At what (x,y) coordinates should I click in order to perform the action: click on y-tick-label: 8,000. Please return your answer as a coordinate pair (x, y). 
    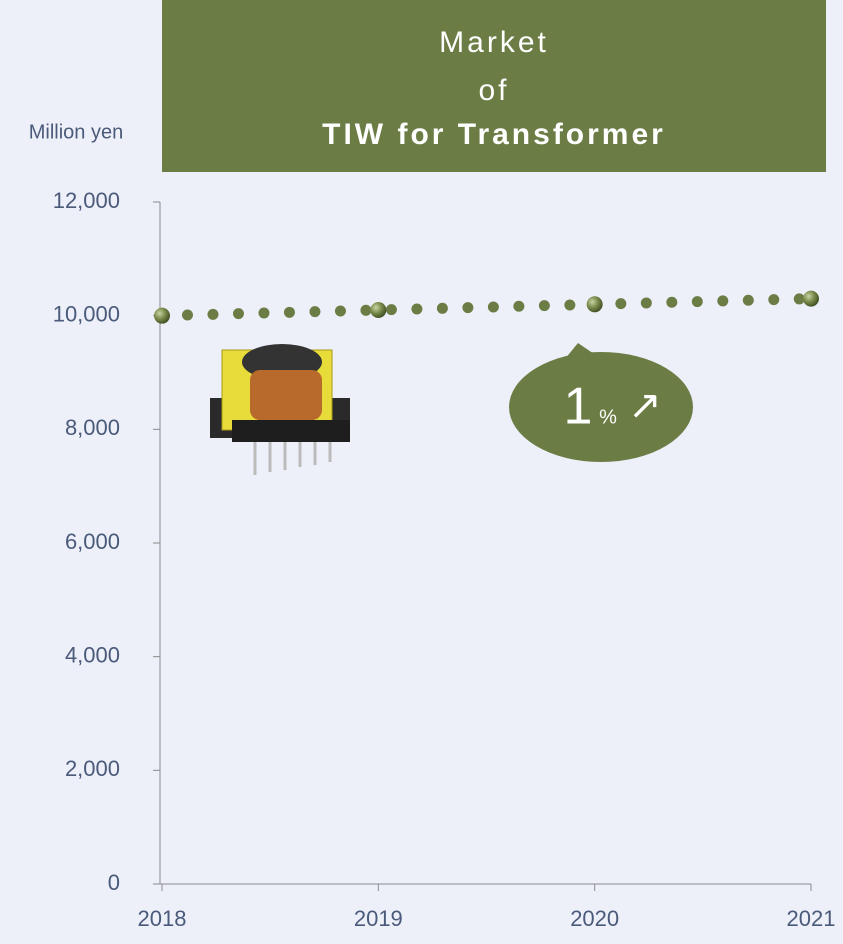
    Looking at the image, I should click on (92, 427).